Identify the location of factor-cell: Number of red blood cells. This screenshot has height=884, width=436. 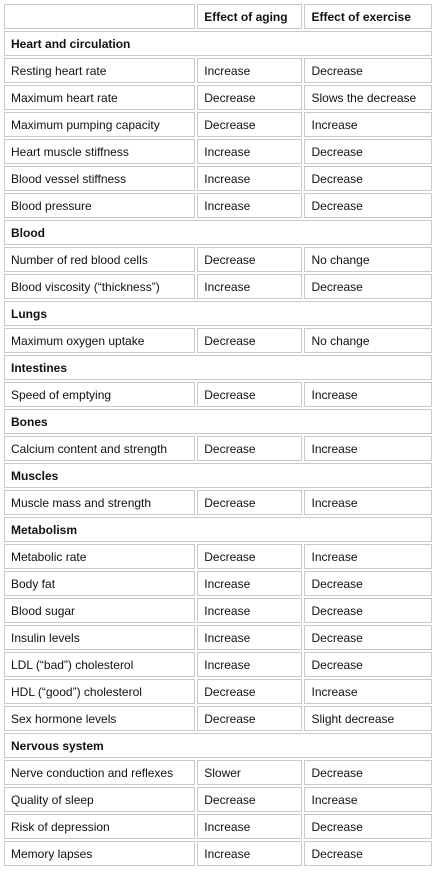
(100, 259).